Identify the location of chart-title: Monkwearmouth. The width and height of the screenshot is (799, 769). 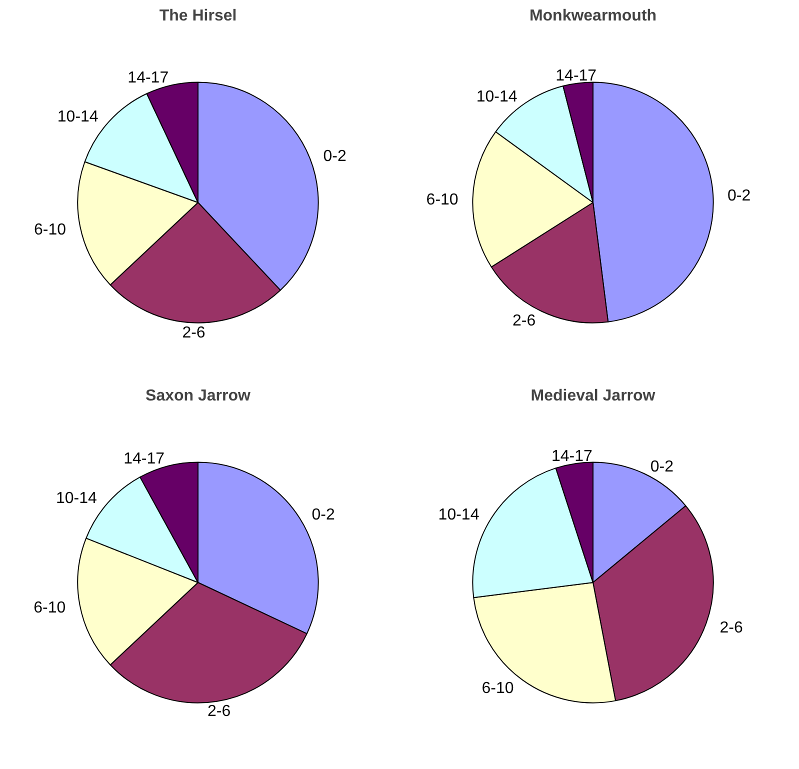
(593, 16).